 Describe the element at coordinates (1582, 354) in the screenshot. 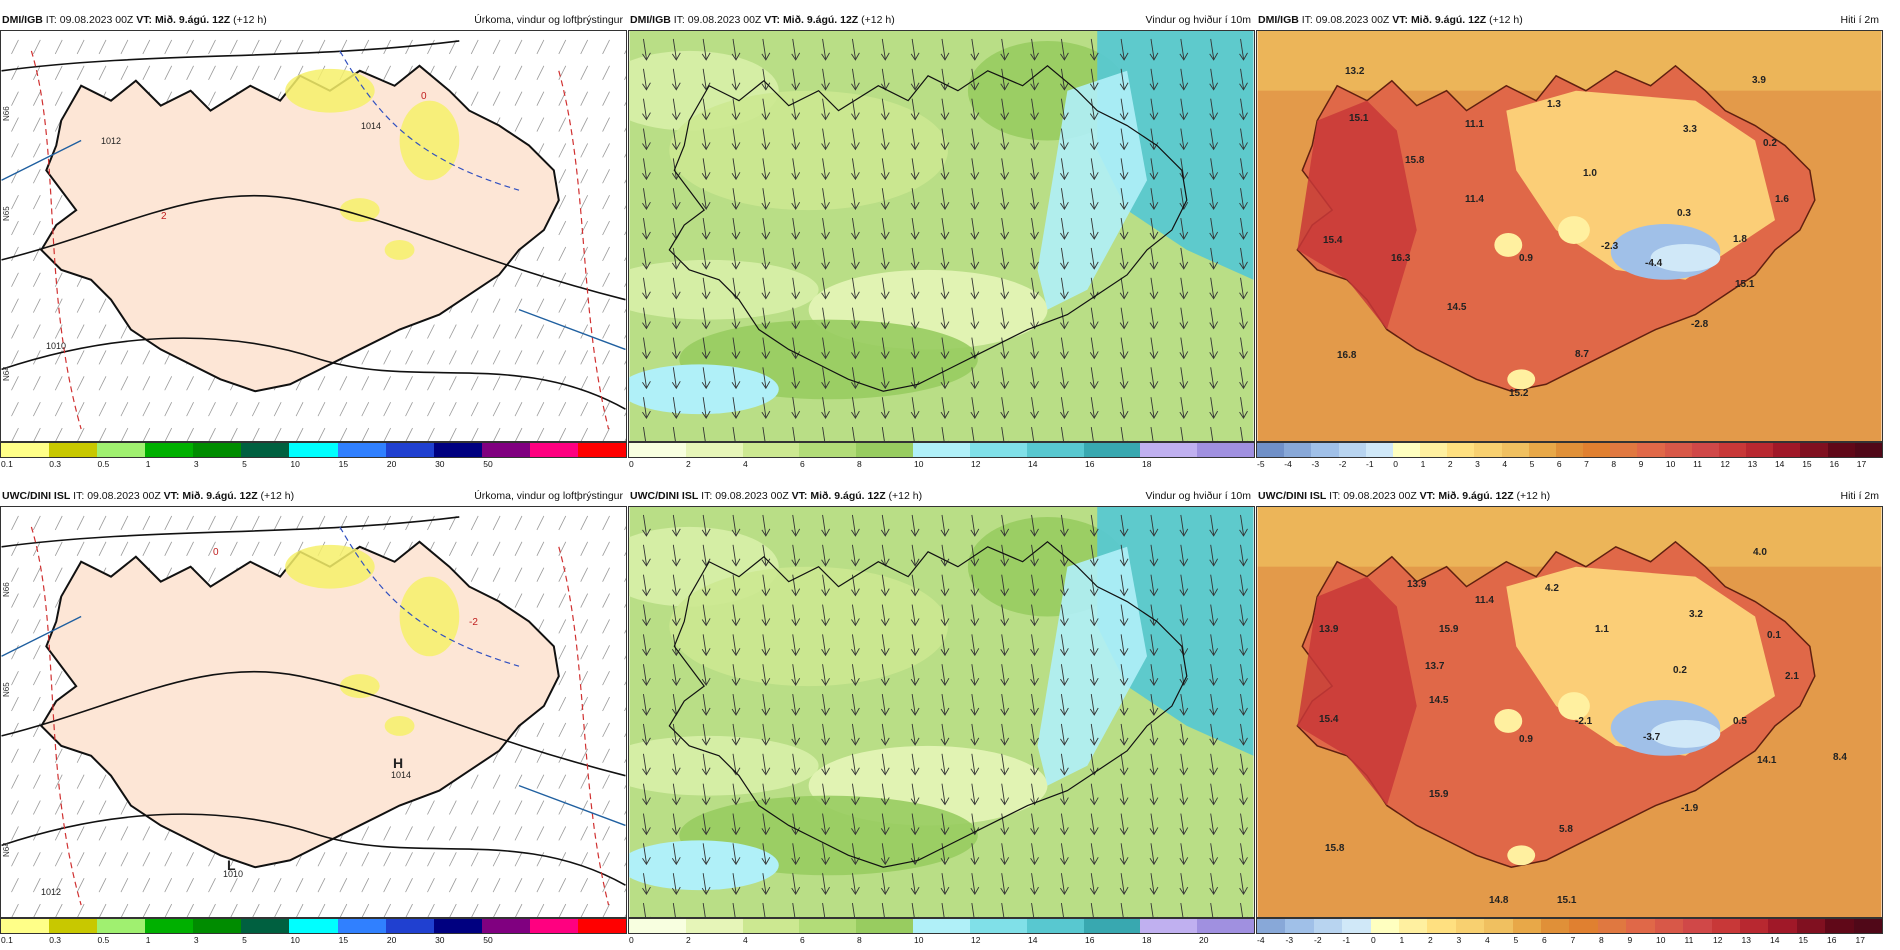

I see `temperature-label: 8.7` at that location.